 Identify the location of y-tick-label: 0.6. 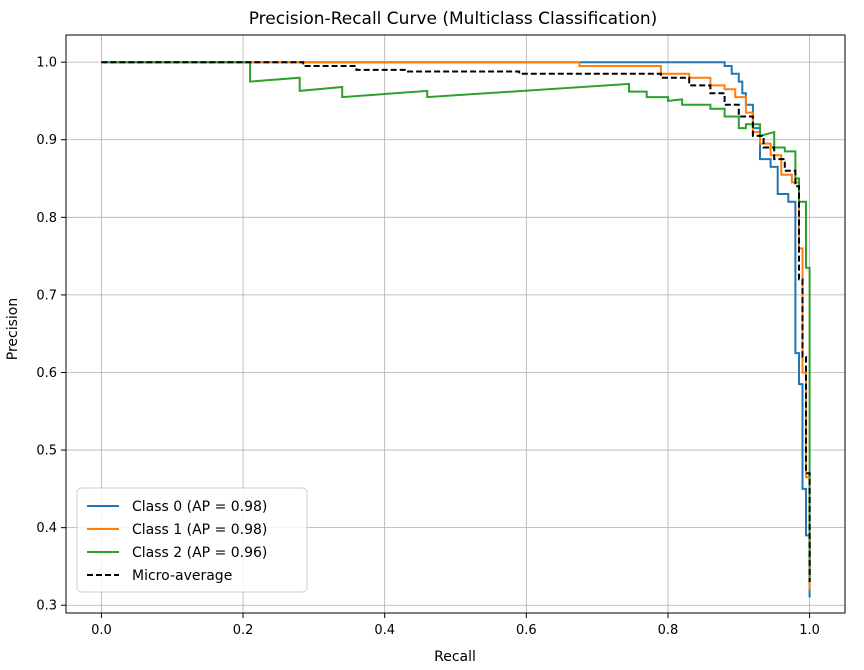
(46, 373).